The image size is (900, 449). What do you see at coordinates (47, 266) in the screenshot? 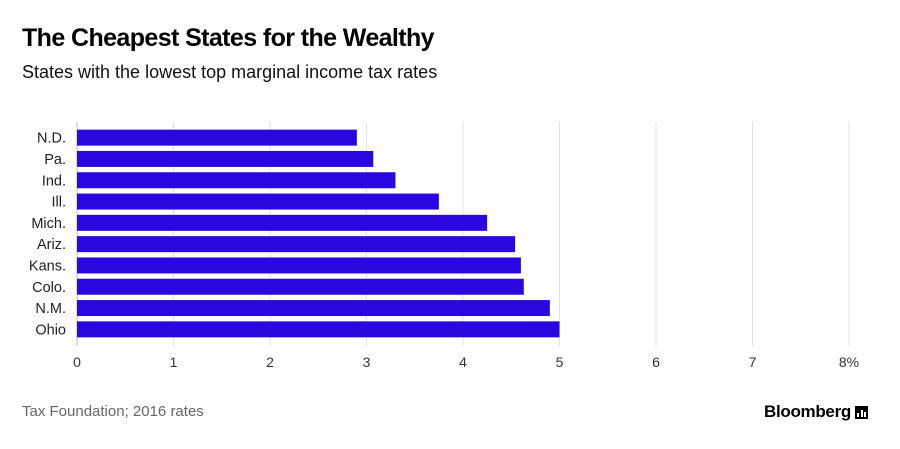
I see `category-label: Kans.` at bounding box center [47, 266].